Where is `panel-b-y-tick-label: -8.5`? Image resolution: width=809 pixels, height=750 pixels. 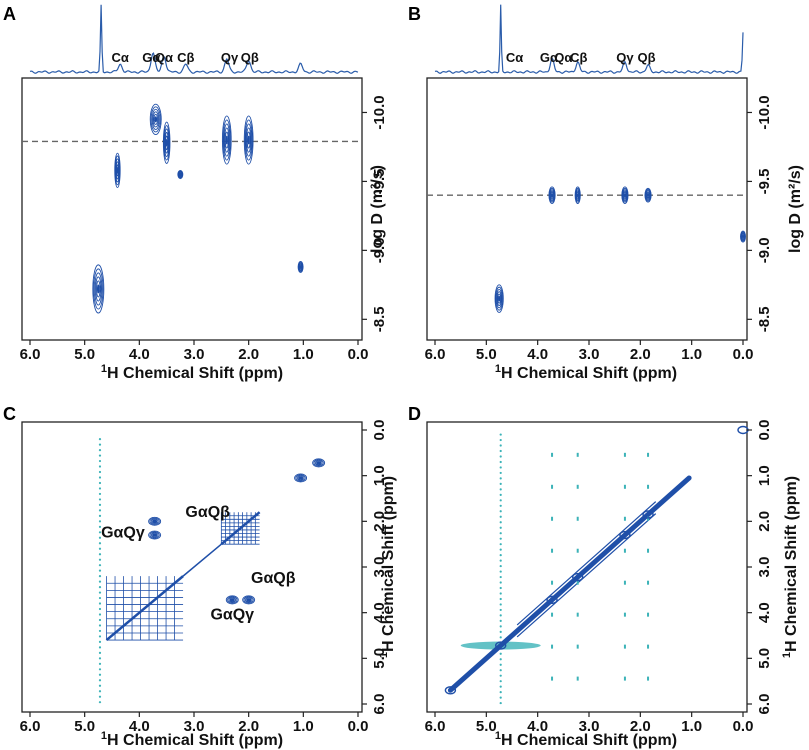
panel-b-y-tick-label: -8.5 is located at coordinates (764, 319).